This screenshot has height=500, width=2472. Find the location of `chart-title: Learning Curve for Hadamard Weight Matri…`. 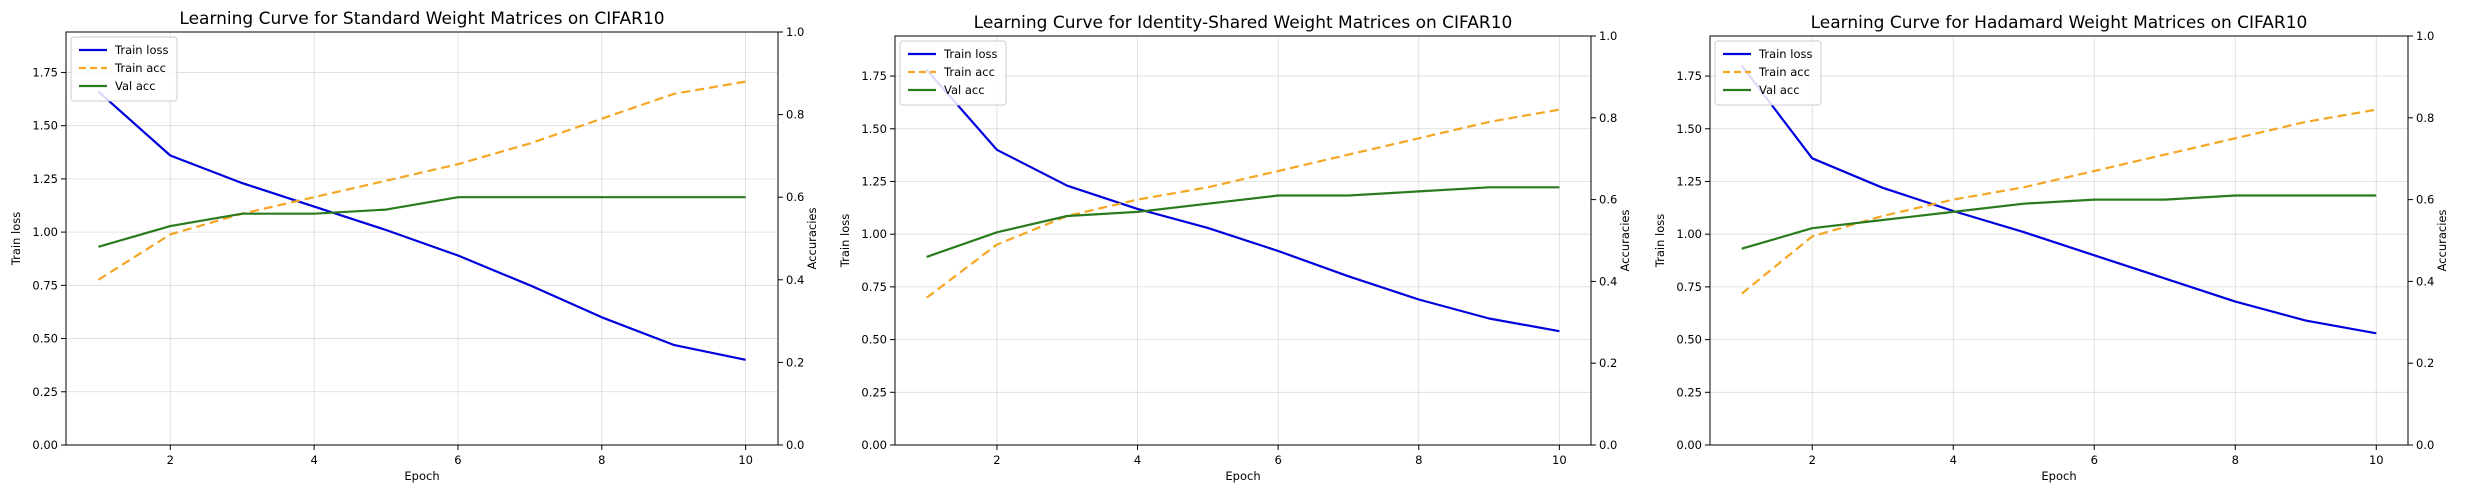

chart-title: Learning Curve for Hadamard Weight Matri… is located at coordinates (2059, 23).